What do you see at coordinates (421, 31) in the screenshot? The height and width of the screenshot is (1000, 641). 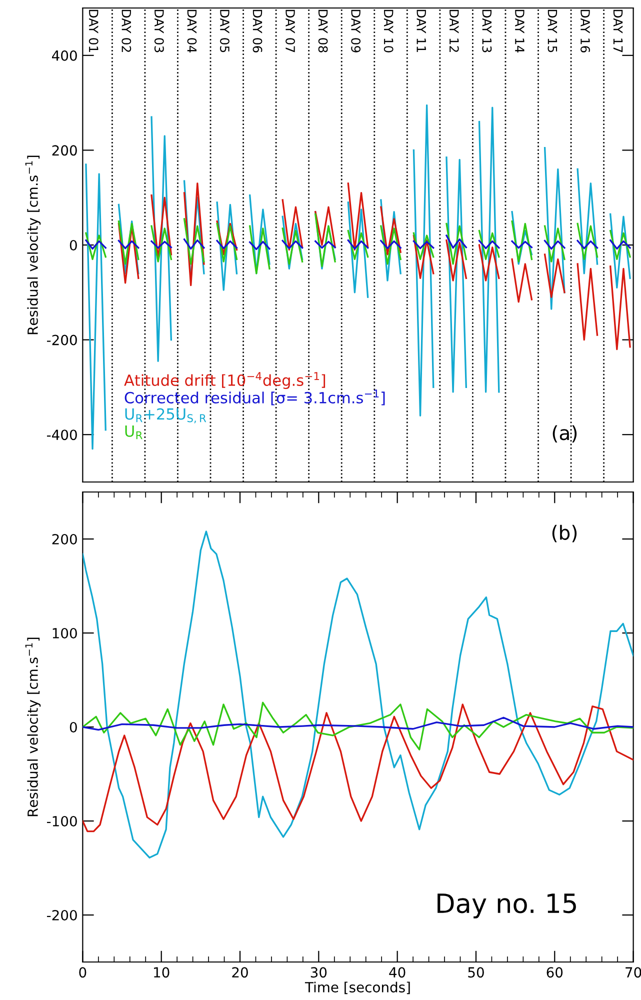 I see `x-tick-label: DAY 11` at bounding box center [421, 31].